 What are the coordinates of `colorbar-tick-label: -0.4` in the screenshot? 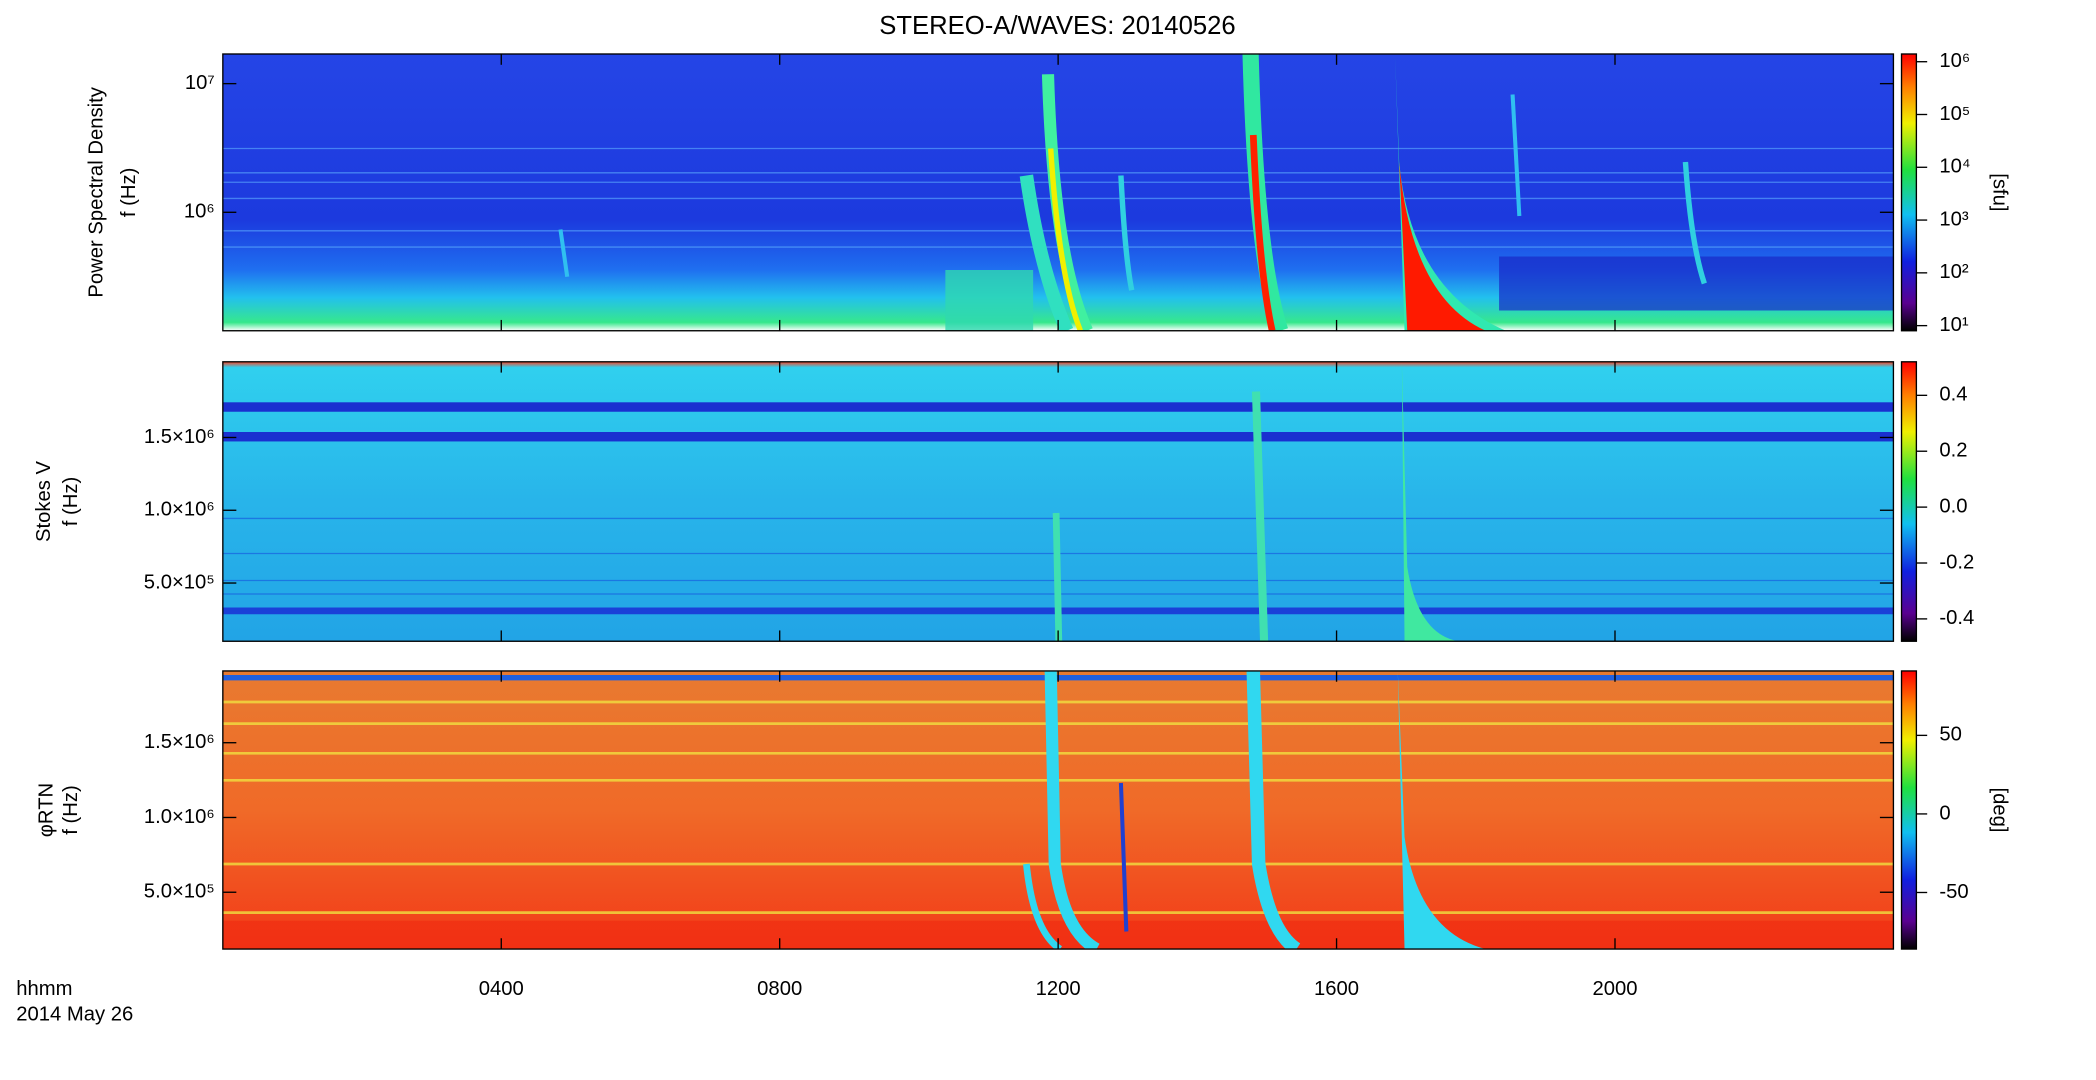 It's located at (1956, 618).